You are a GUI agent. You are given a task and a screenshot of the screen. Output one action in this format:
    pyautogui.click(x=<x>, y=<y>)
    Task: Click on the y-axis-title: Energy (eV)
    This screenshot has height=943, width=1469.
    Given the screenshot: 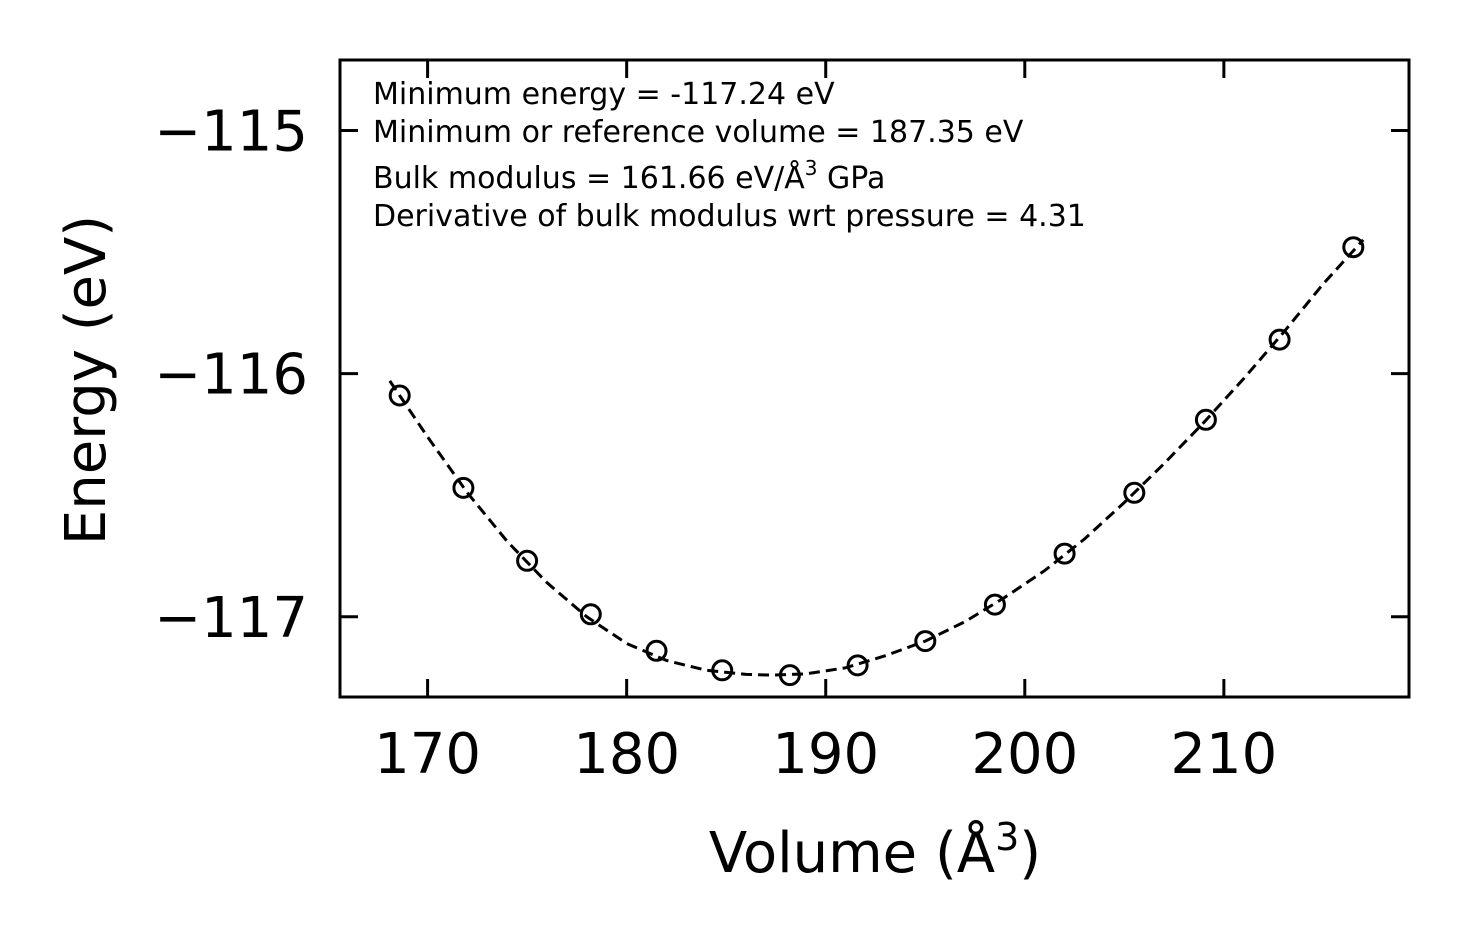 What is the action you would take?
    pyautogui.click(x=86, y=380)
    